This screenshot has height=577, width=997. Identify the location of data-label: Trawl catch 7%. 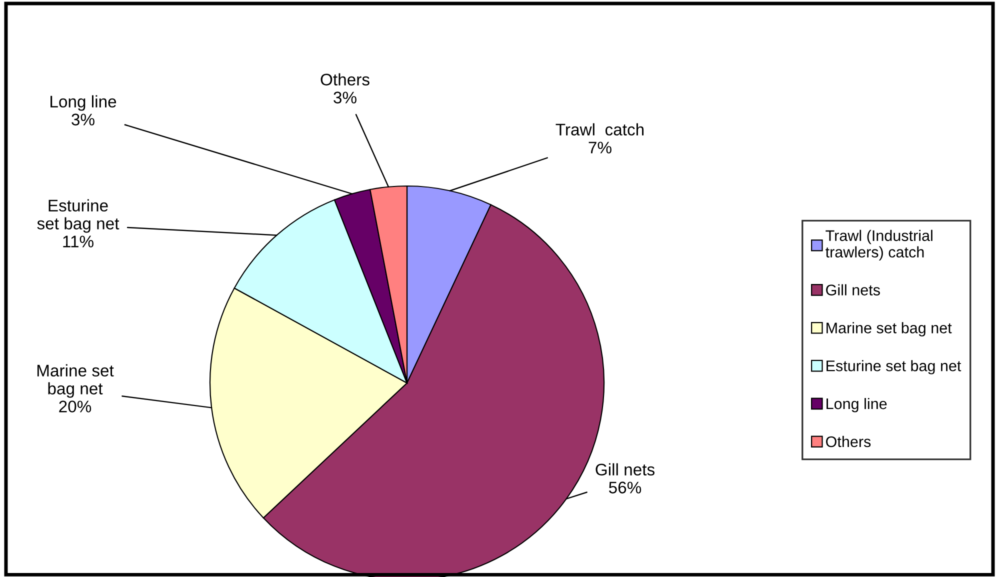
(600, 138).